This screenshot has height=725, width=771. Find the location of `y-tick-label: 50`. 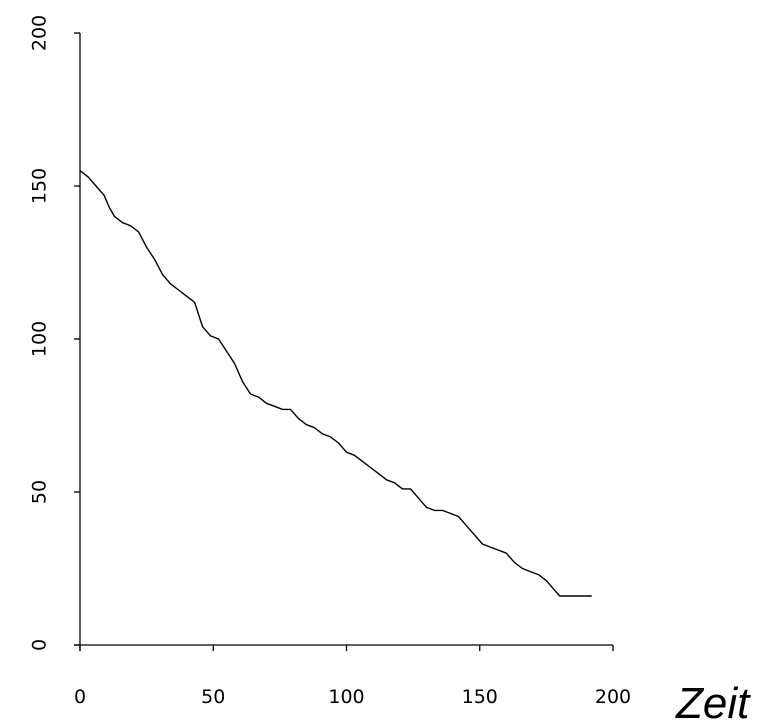

y-tick-label: 50 is located at coordinates (40, 492).